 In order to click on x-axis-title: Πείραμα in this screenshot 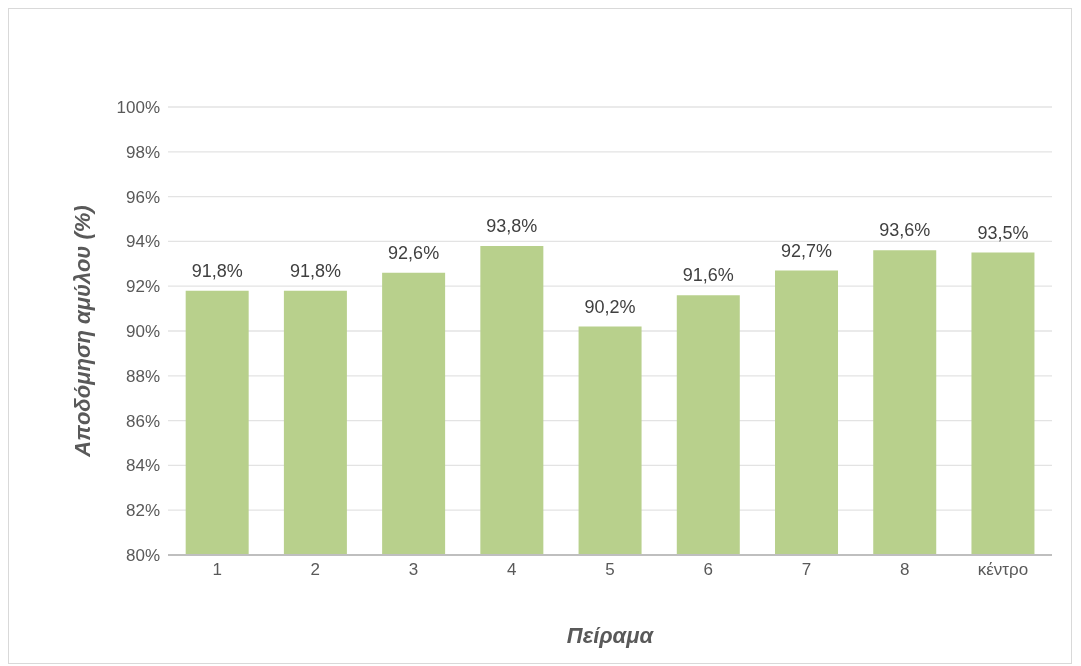, I will do `click(610, 635)`.